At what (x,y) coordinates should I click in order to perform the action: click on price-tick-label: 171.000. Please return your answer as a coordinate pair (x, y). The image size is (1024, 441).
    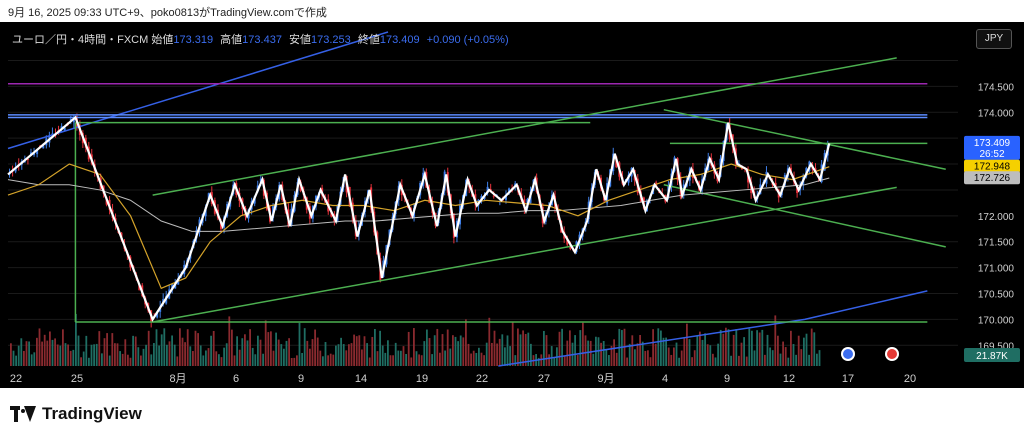
    Looking at the image, I should click on (996, 269).